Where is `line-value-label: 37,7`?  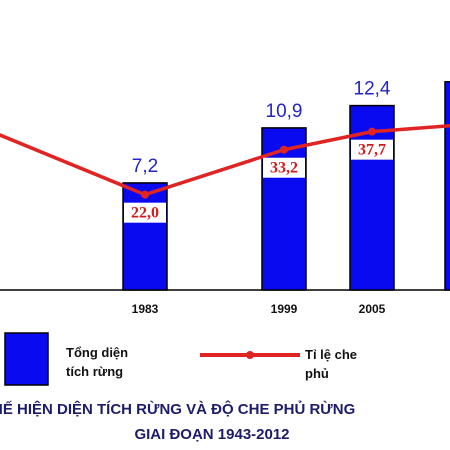
line-value-label: 37,7 is located at coordinates (372, 149).